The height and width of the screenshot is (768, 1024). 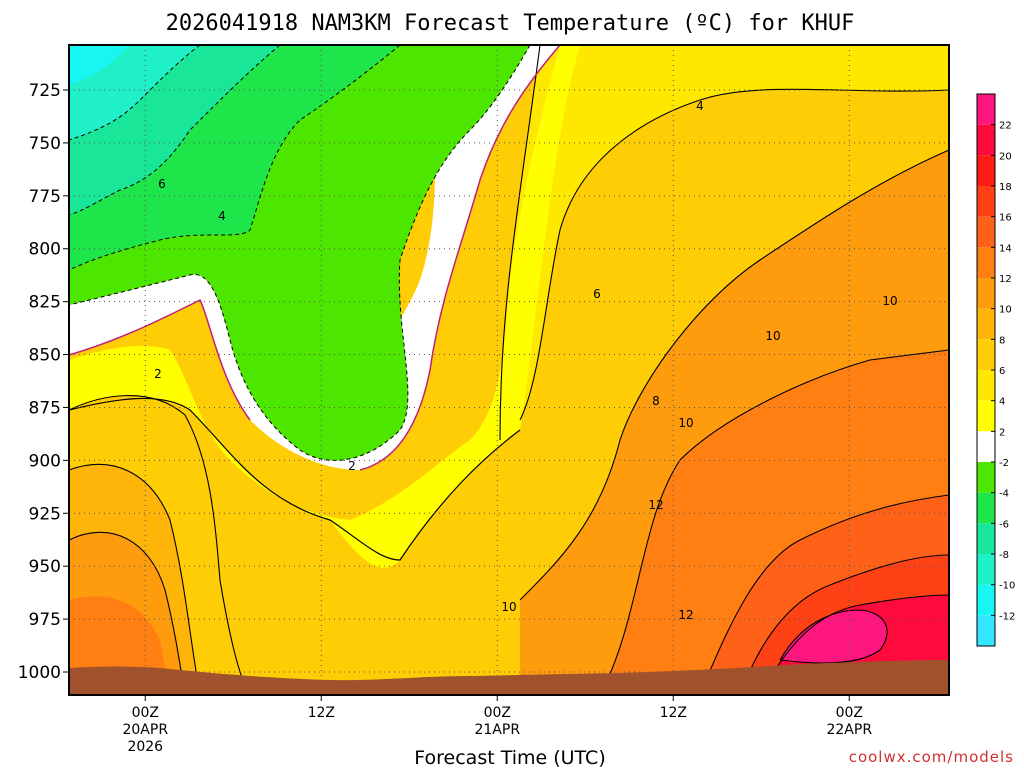 What do you see at coordinates (1004, 555) in the screenshot?
I see `colorbar-label: -8` at bounding box center [1004, 555].